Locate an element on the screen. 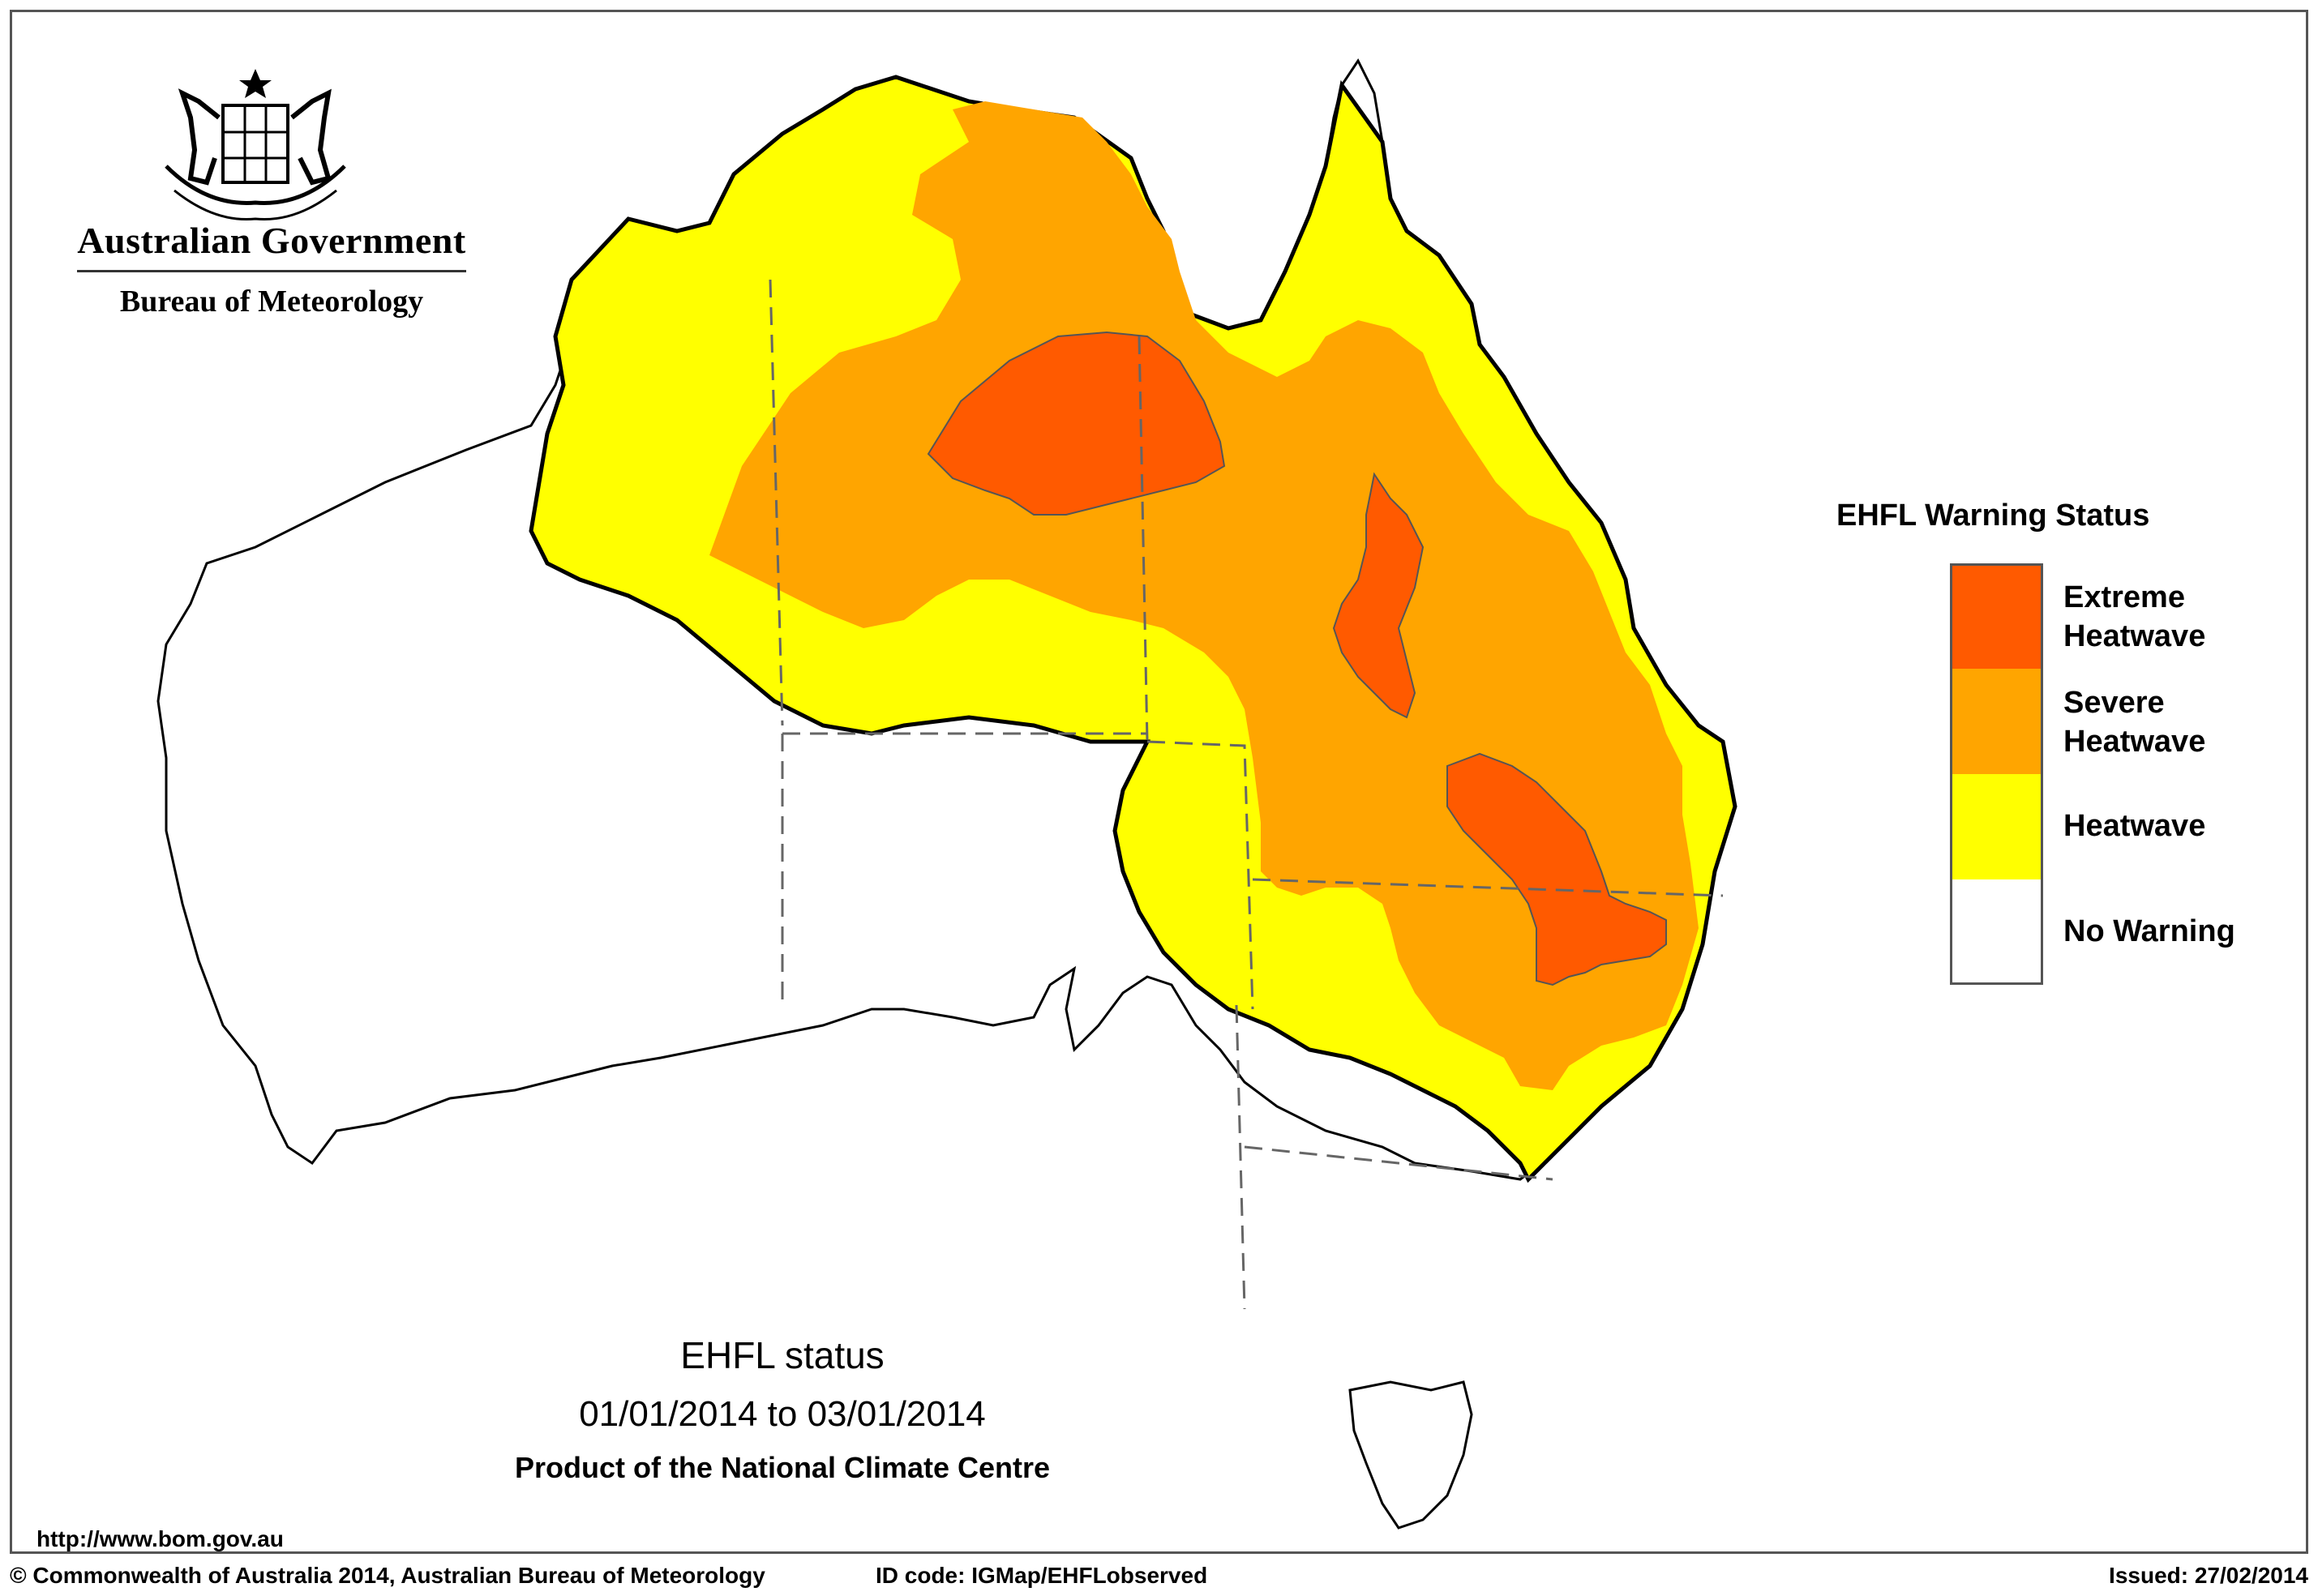 This screenshot has height=1596, width=2318. caption-dates: 01/01/2014 to 03/01/2014 is located at coordinates (782, 1414).